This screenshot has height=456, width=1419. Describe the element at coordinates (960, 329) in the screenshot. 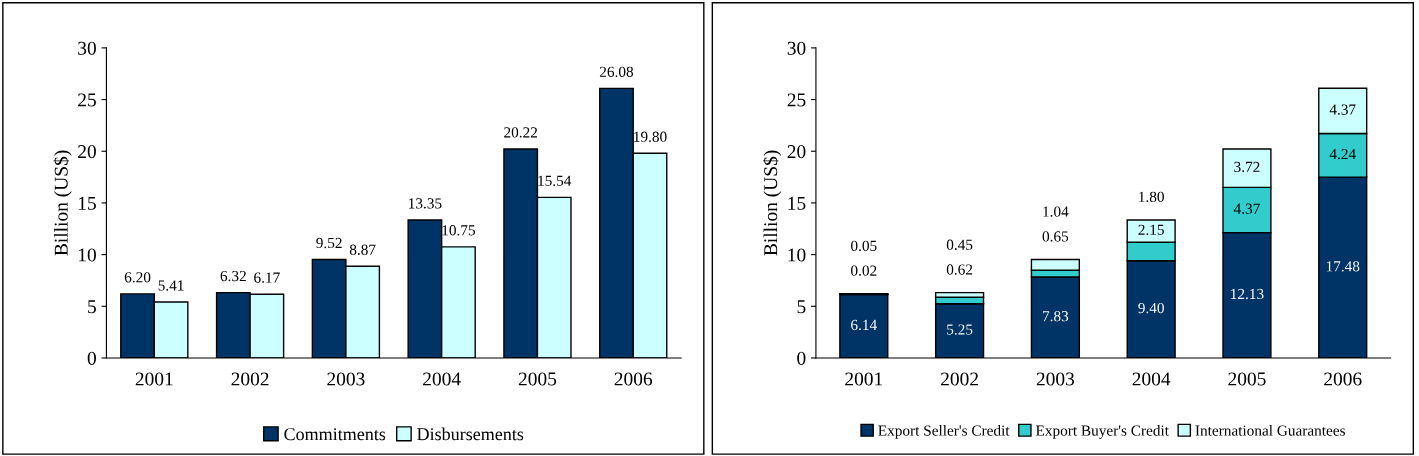

I see `data-label: 5.25` at that location.